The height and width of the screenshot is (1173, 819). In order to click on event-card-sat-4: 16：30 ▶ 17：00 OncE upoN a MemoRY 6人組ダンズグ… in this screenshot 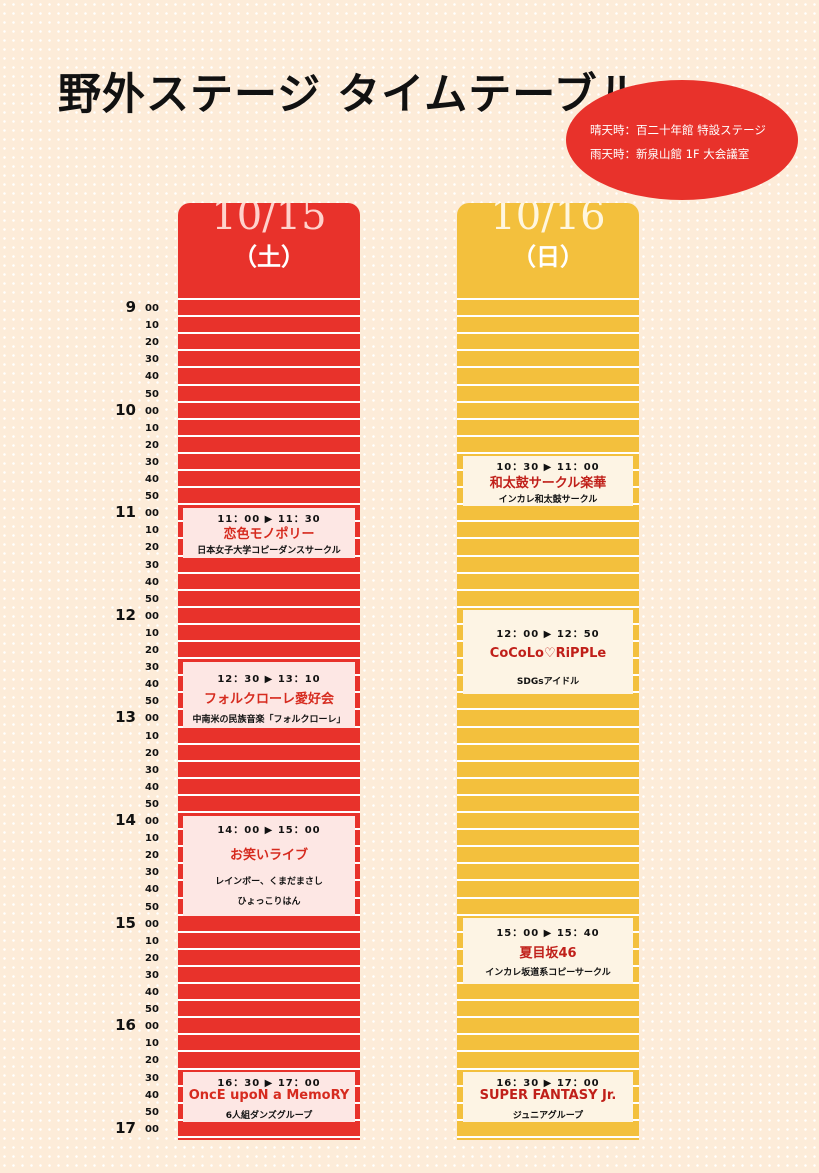, I will do `click(269, 1097)`.